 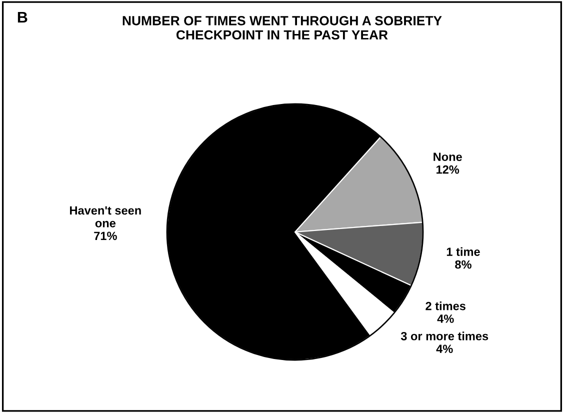 I want to click on data-label: 12%, so click(x=448, y=169).